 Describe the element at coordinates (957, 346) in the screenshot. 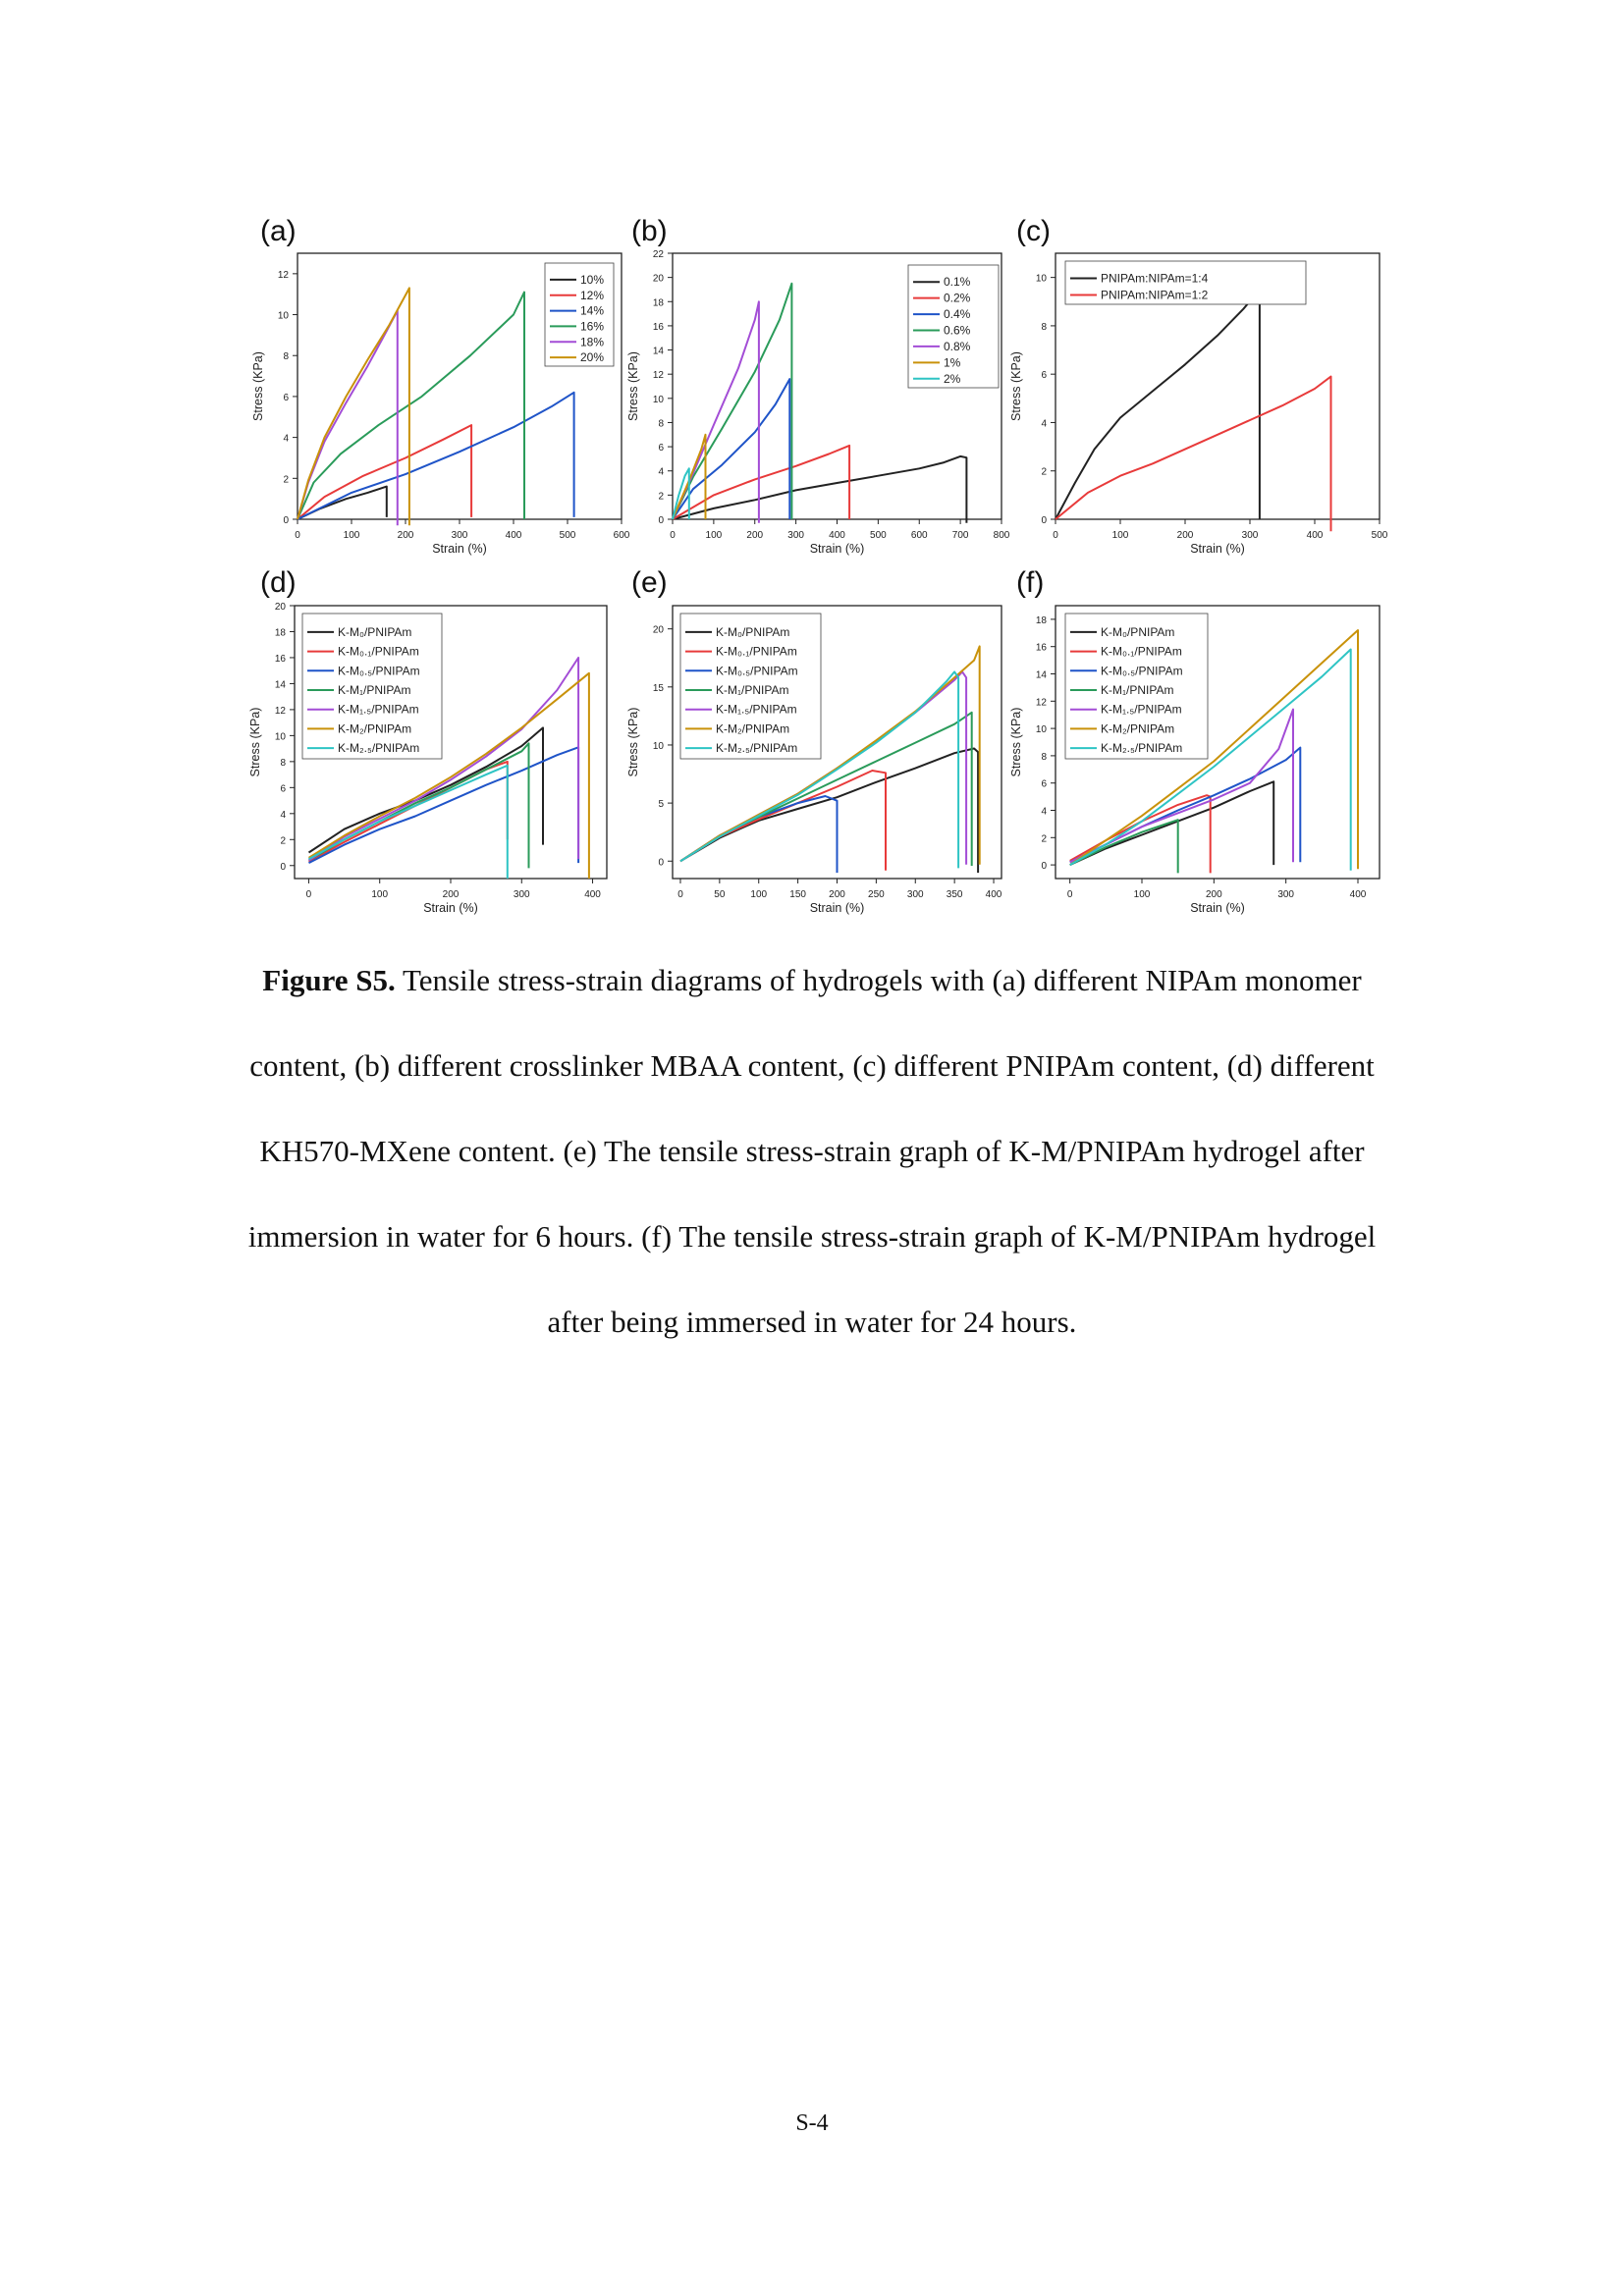

I see `legend-label: 0.8%` at that location.